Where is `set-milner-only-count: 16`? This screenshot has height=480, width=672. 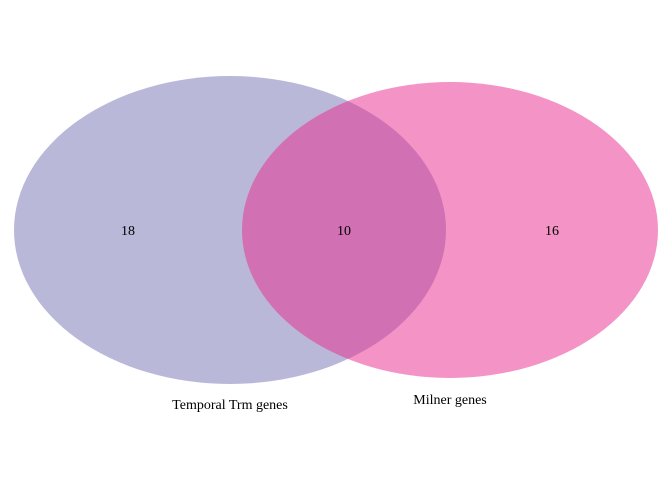
set-milner-only-count: 16 is located at coordinates (552, 231).